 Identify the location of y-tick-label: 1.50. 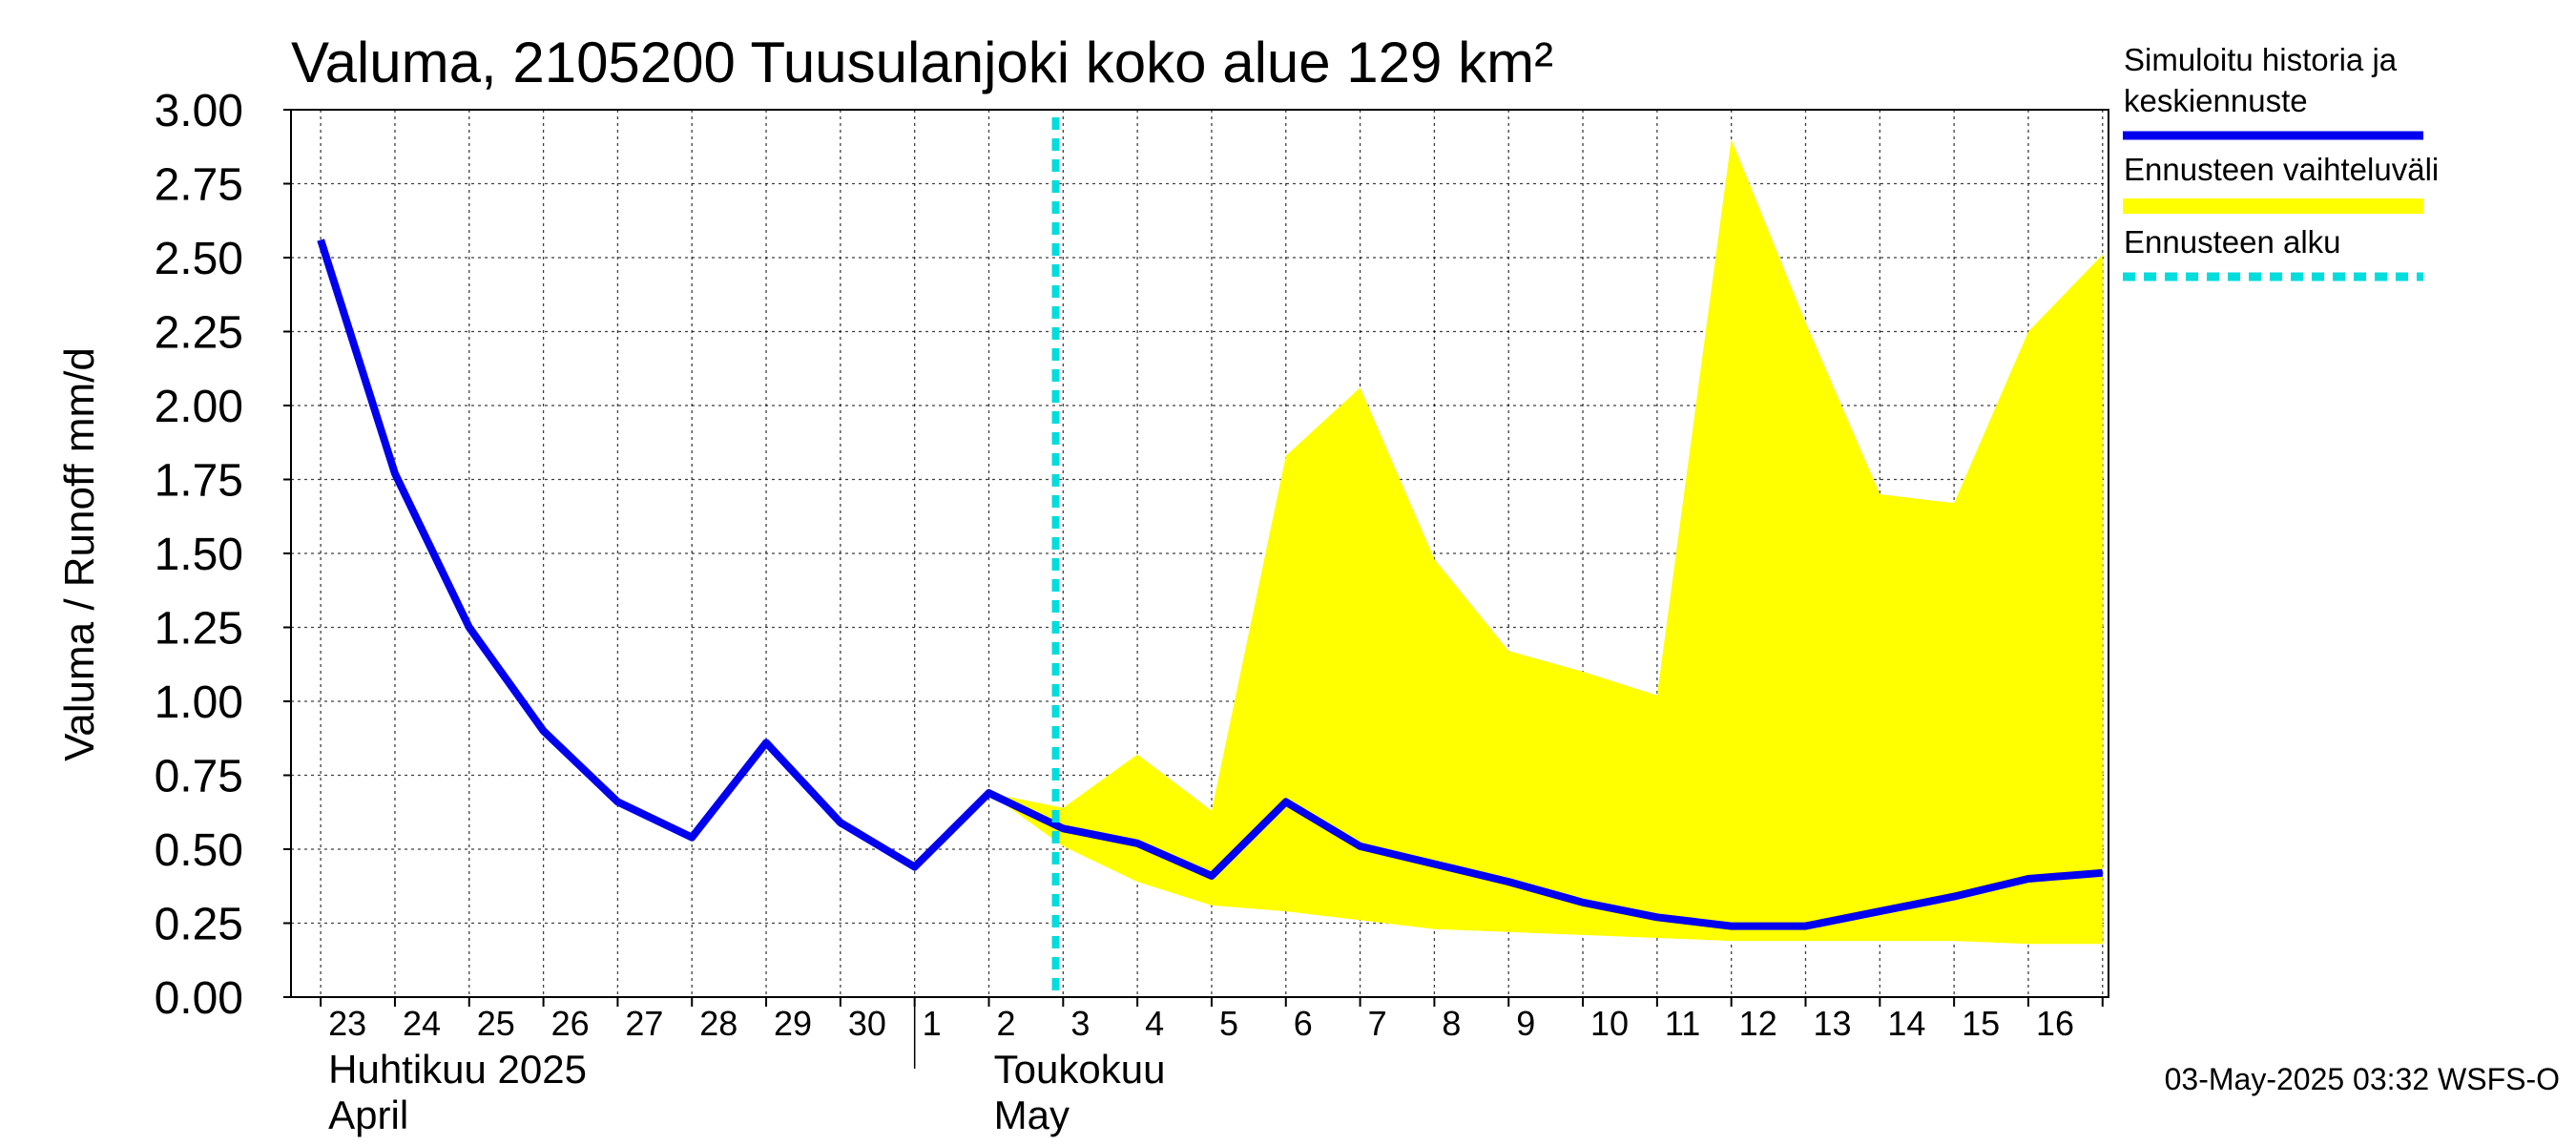
(199, 555).